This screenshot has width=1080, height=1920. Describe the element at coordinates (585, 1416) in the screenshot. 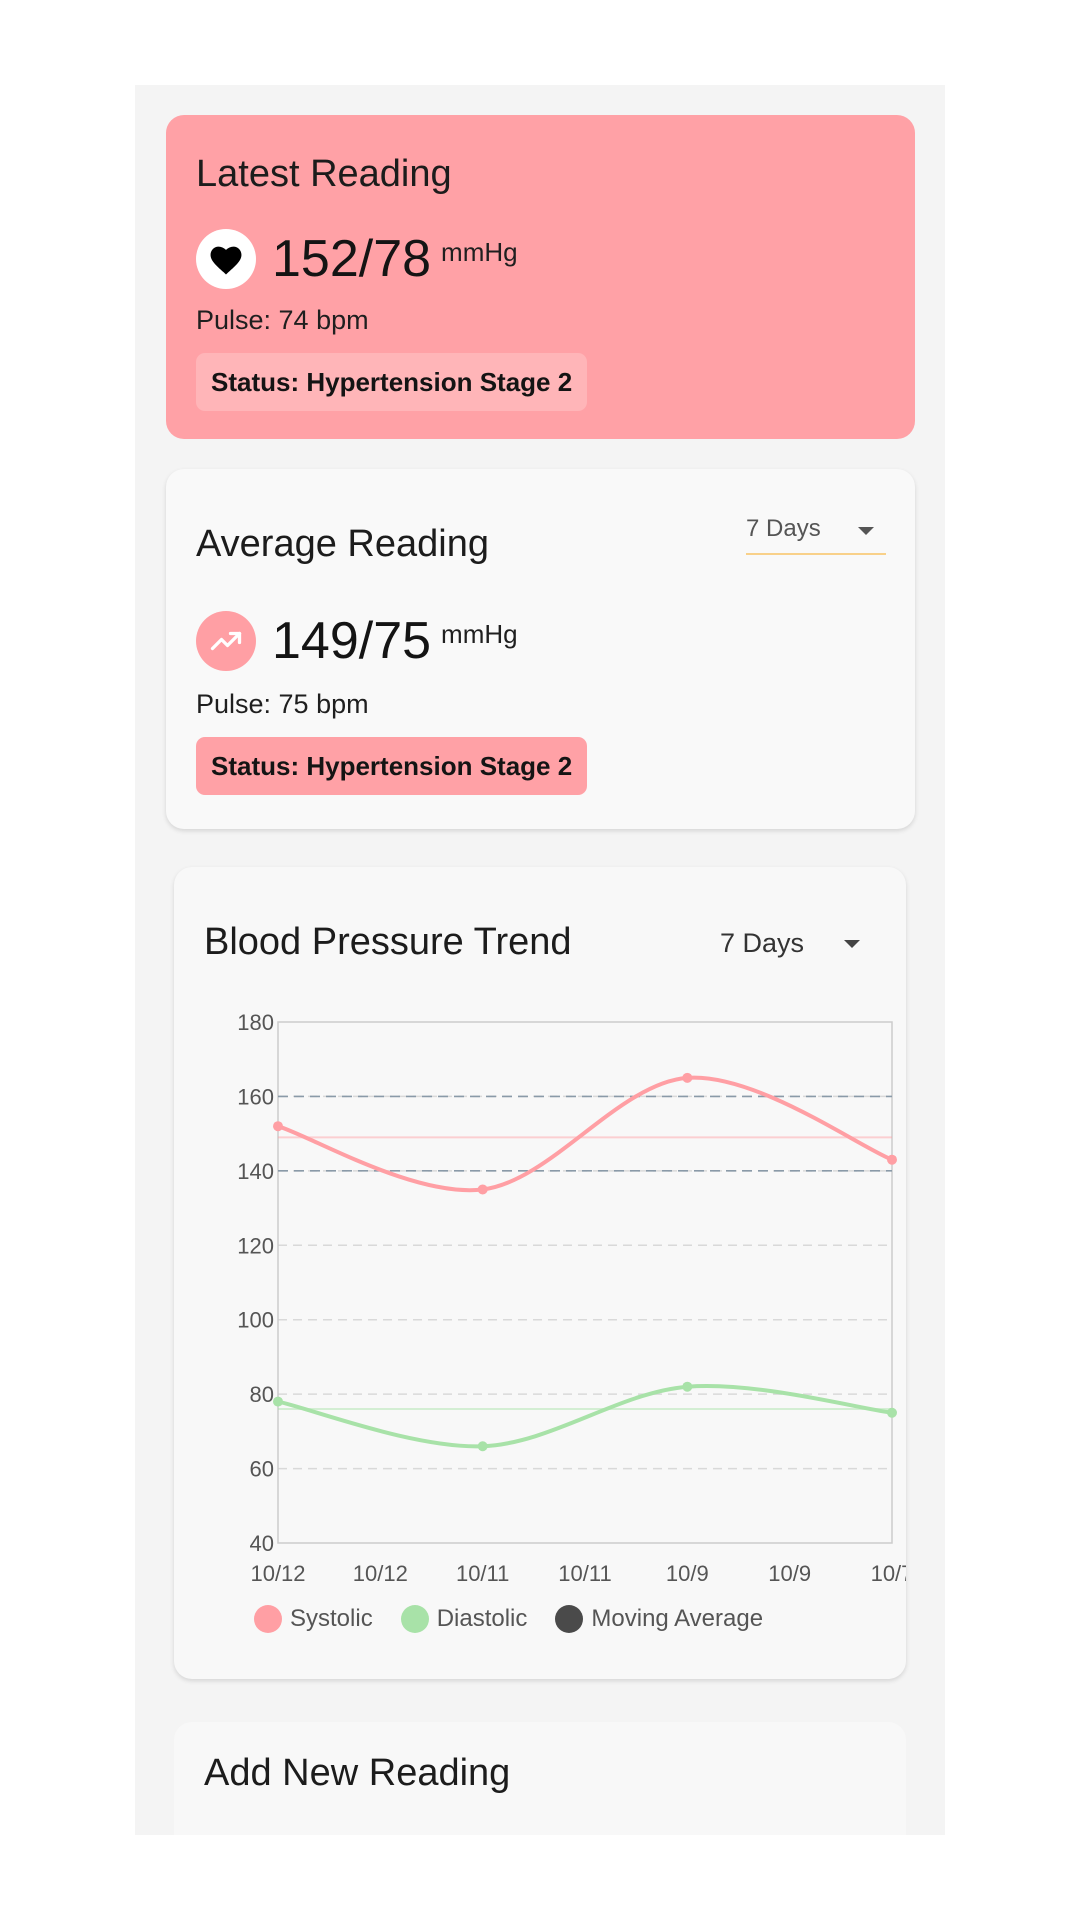

I see `diastolic-series-line` at that location.